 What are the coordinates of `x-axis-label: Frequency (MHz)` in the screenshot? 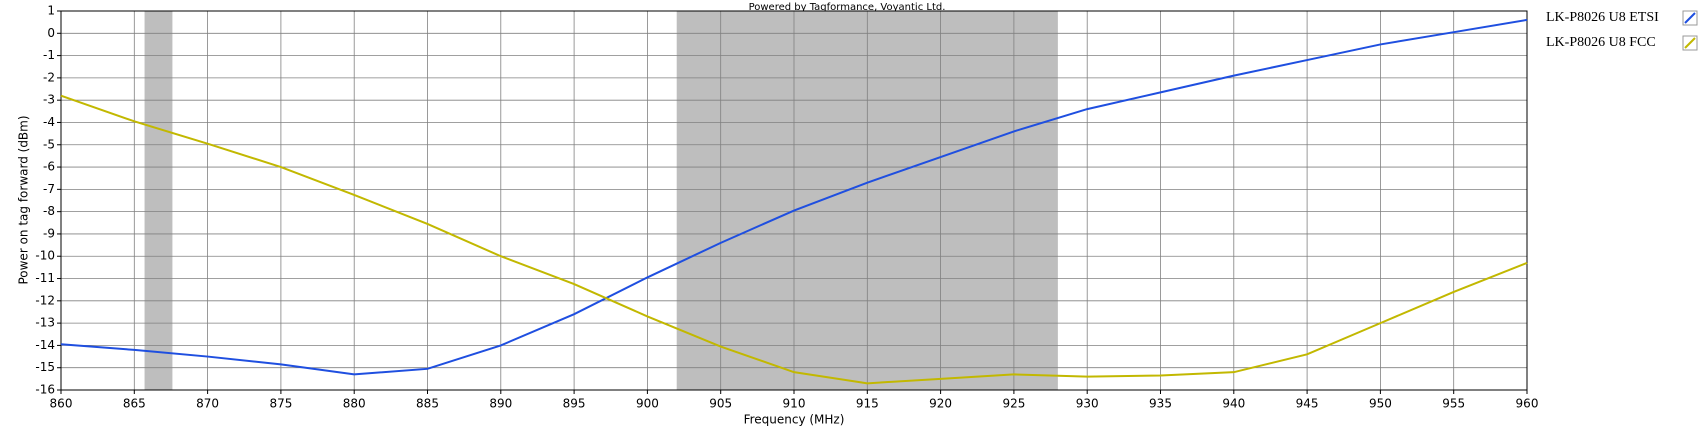 It's located at (794, 420).